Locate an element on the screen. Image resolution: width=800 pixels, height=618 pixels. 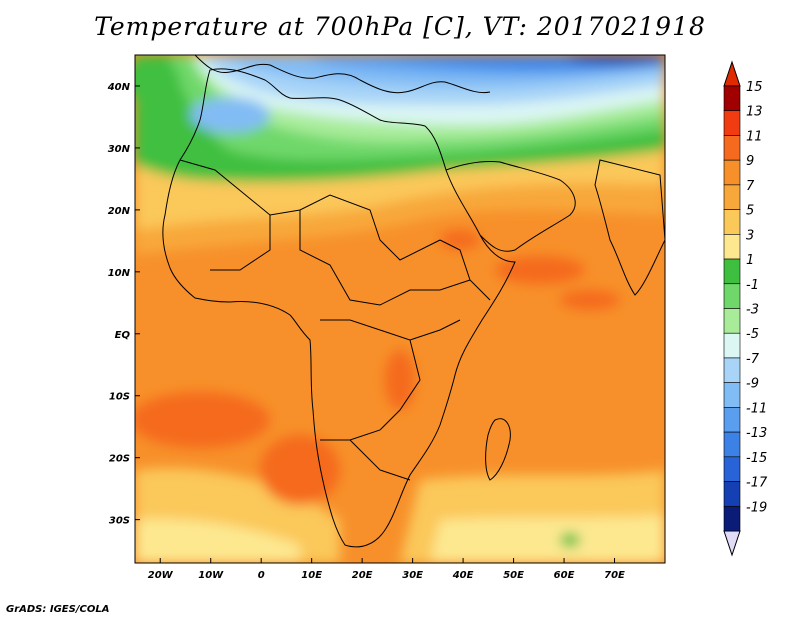
colorbar-level-label: 11 is located at coordinates (754, 136).